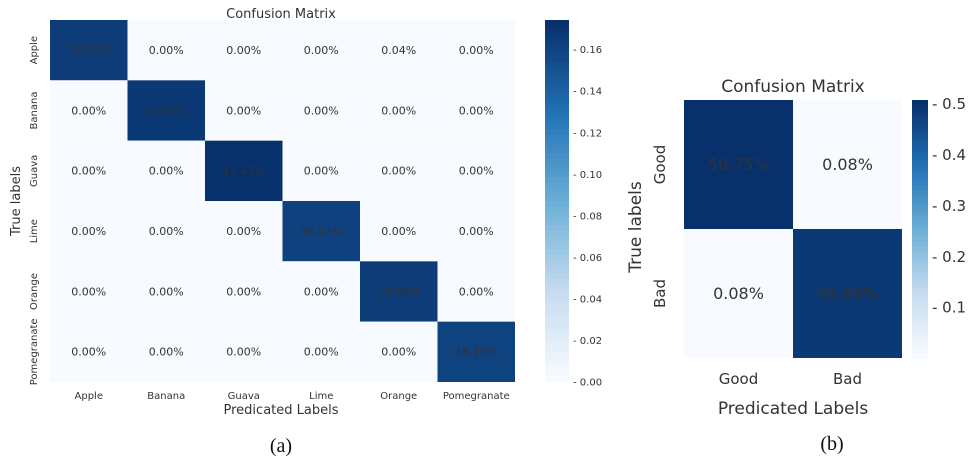  What do you see at coordinates (398, 396) in the screenshot?
I see `x-tick-label: Orange` at bounding box center [398, 396].